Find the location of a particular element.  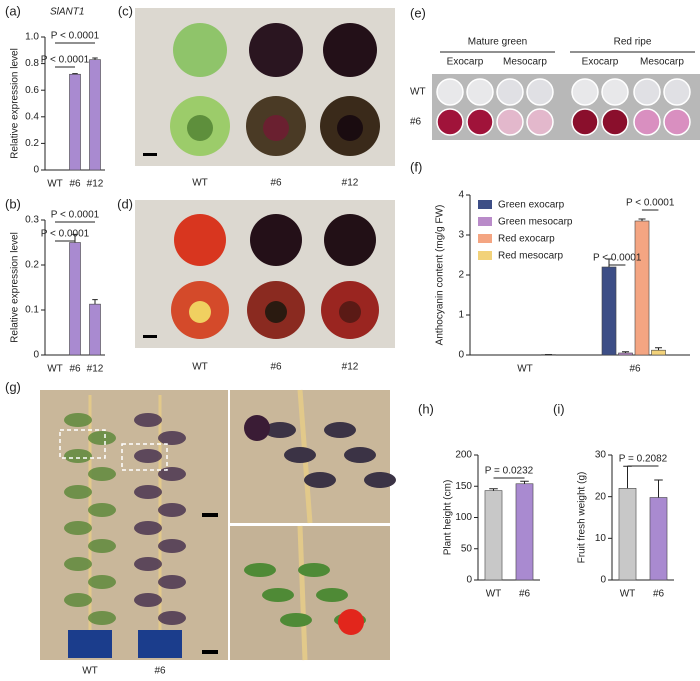

tissue-label: Exocarp is located at coordinates (465, 62).